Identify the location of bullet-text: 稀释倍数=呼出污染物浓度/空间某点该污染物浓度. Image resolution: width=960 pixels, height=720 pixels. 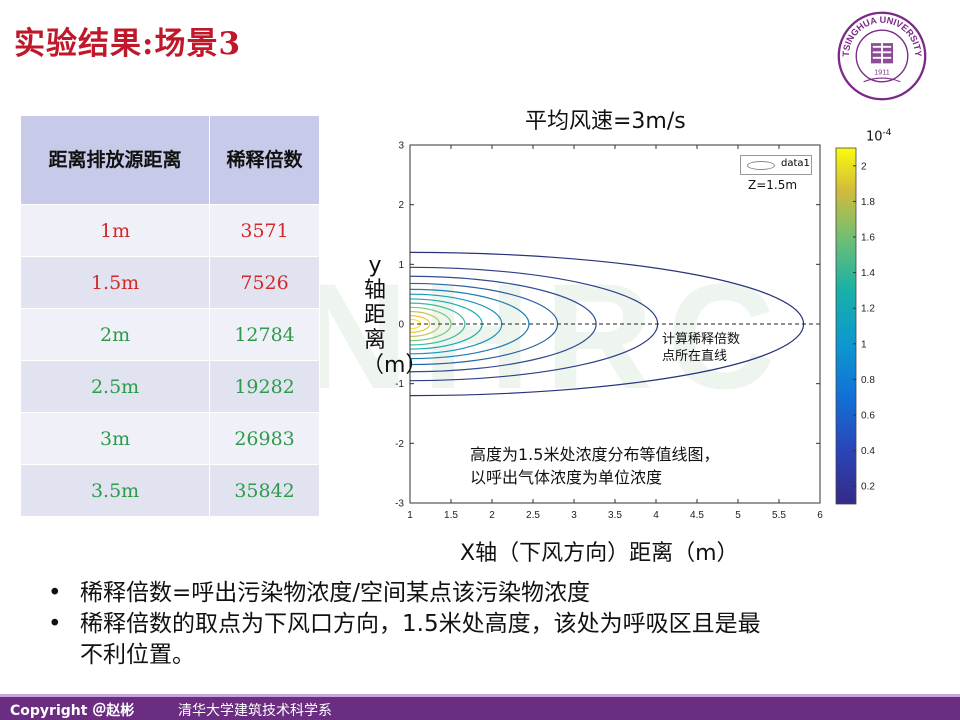
(335, 593).